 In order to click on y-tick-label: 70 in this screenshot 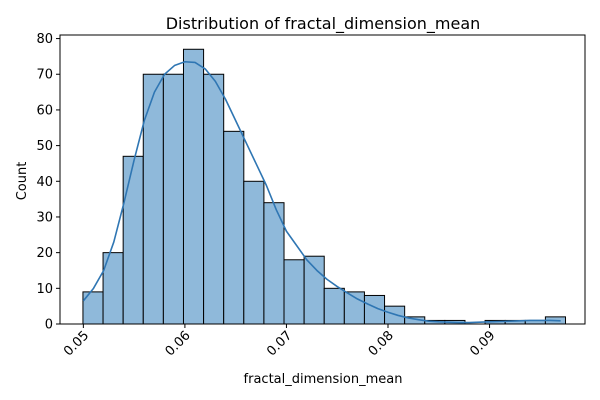, I will do `click(44, 75)`.